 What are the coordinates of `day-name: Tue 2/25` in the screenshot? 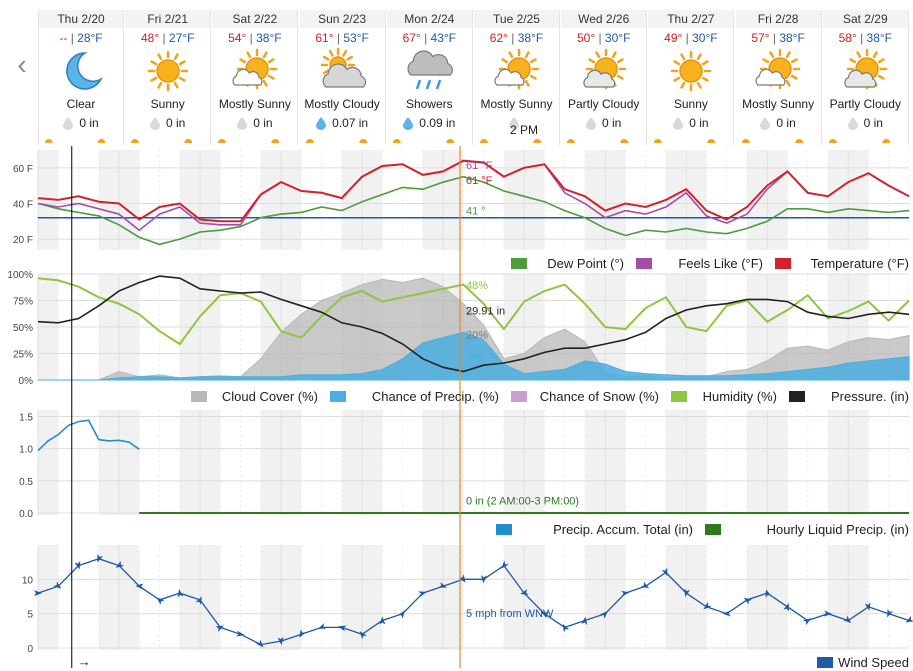 It's located at (516, 19).